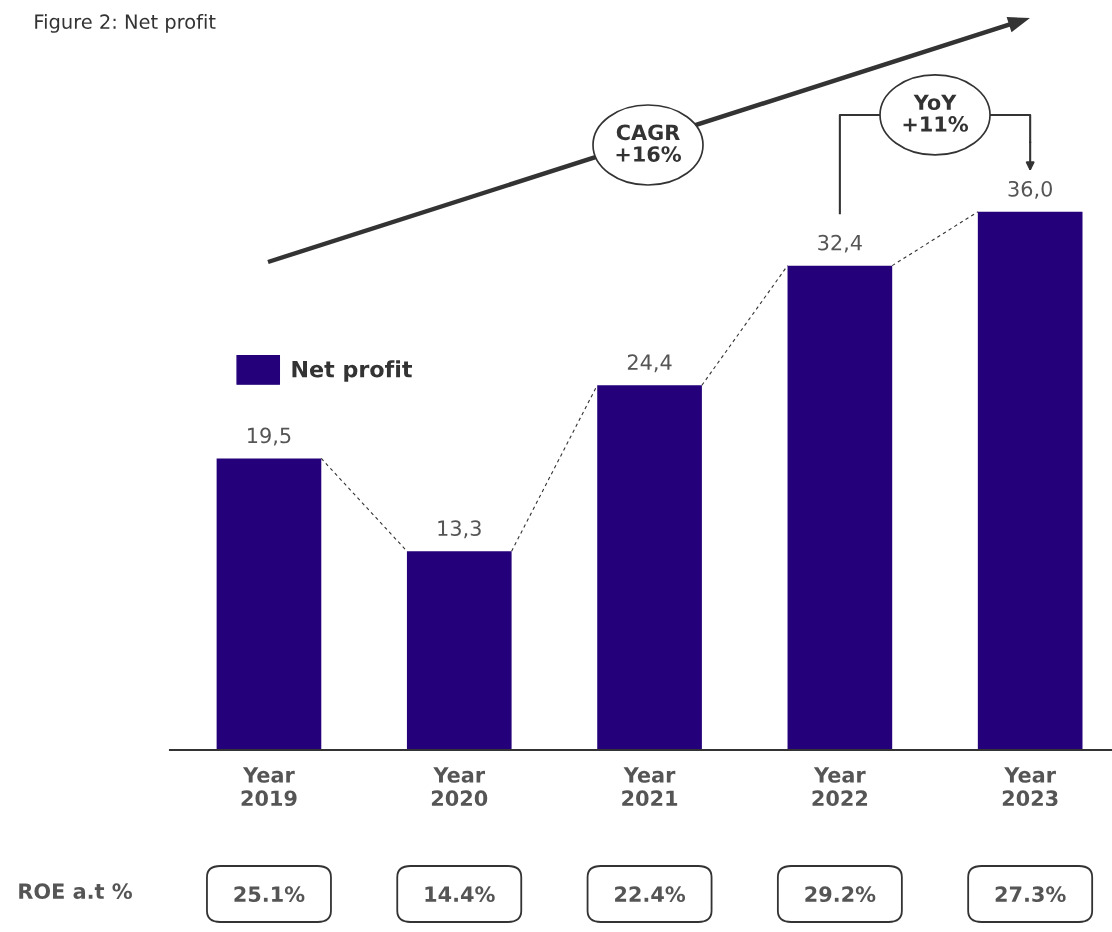 The image size is (1112, 932). Describe the element at coordinates (352, 371) in the screenshot. I see `legend-label: Net profit` at that location.